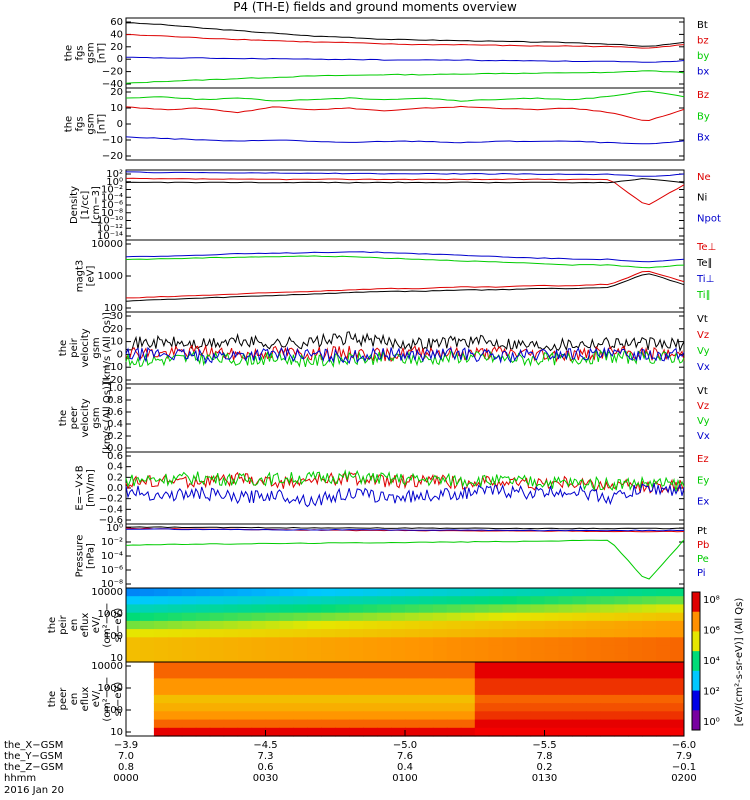  I want to click on series-line-Pi, so click(405, 530).